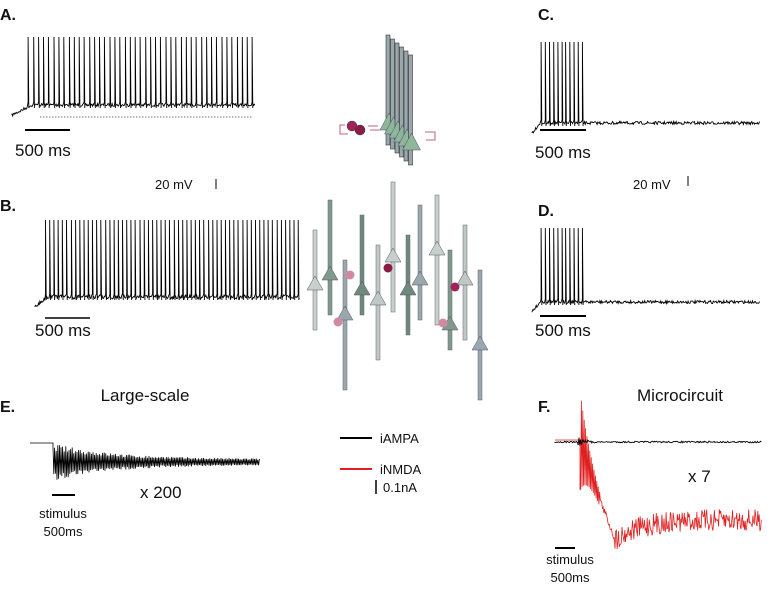 This screenshot has width=776, height=594. Describe the element at coordinates (145, 395) in the screenshot. I see `panel-title: Large-scale` at that location.